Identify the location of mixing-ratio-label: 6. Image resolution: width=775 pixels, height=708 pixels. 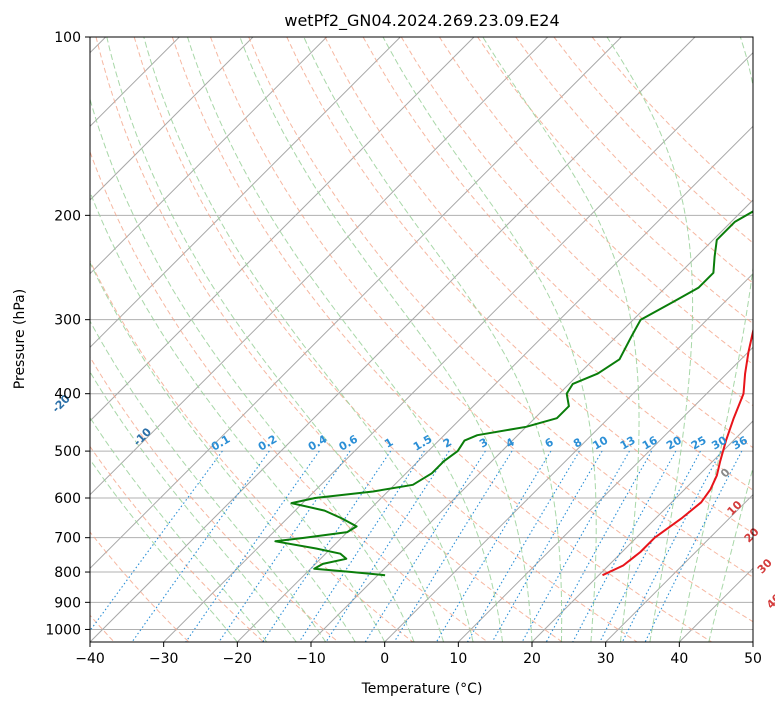
(549, 442).